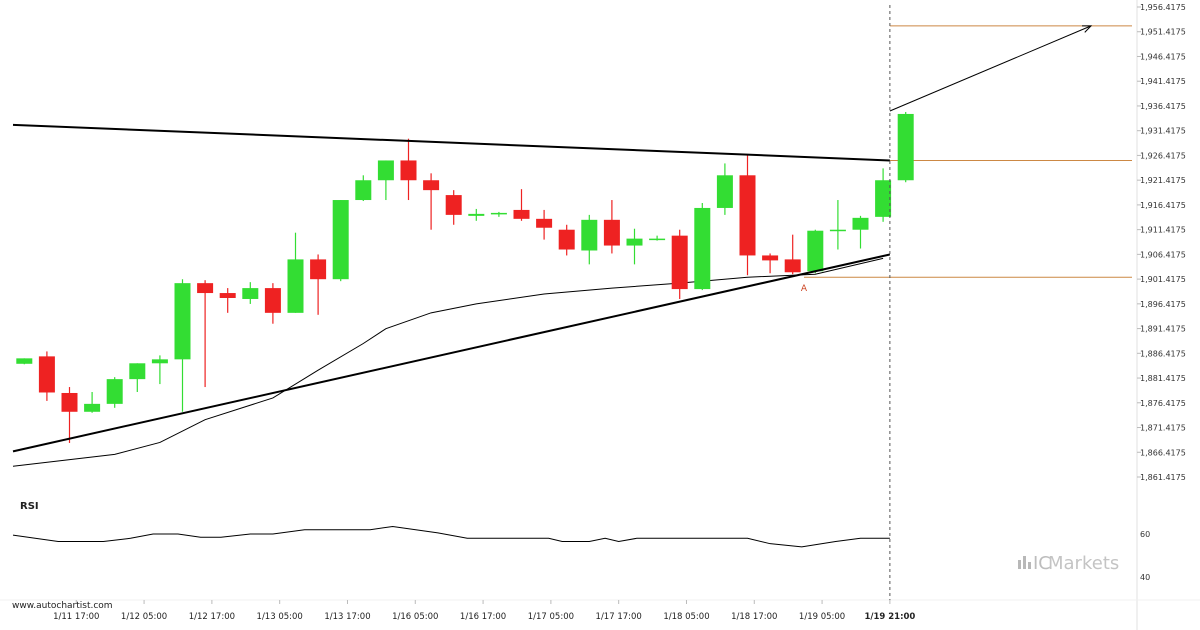 The width and height of the screenshot is (1200, 630). I want to click on y-tick-label: 1,896.4175, so click(1163, 304).